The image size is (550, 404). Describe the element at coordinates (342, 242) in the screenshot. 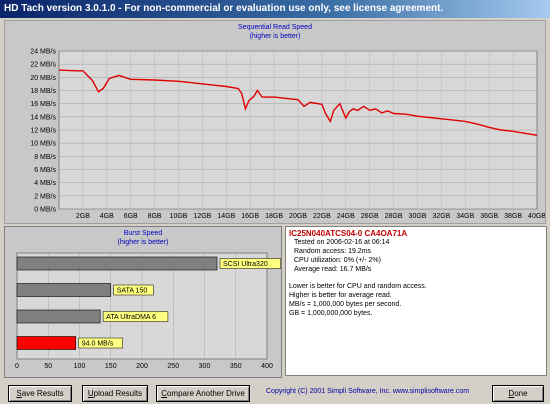

I see `tested-date: Tested on 2006-02-16 at 06:14` at that location.